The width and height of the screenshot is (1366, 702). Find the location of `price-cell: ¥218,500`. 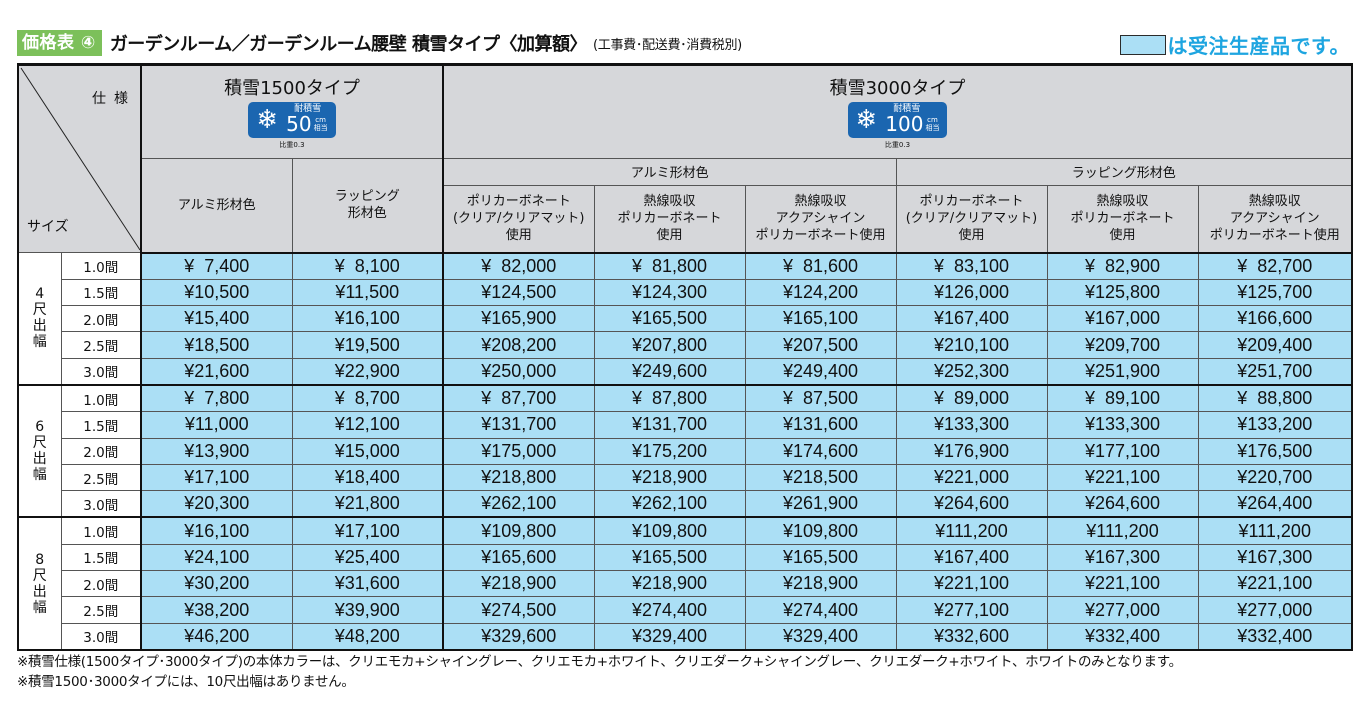

price-cell: ¥218,500 is located at coordinates (820, 477).